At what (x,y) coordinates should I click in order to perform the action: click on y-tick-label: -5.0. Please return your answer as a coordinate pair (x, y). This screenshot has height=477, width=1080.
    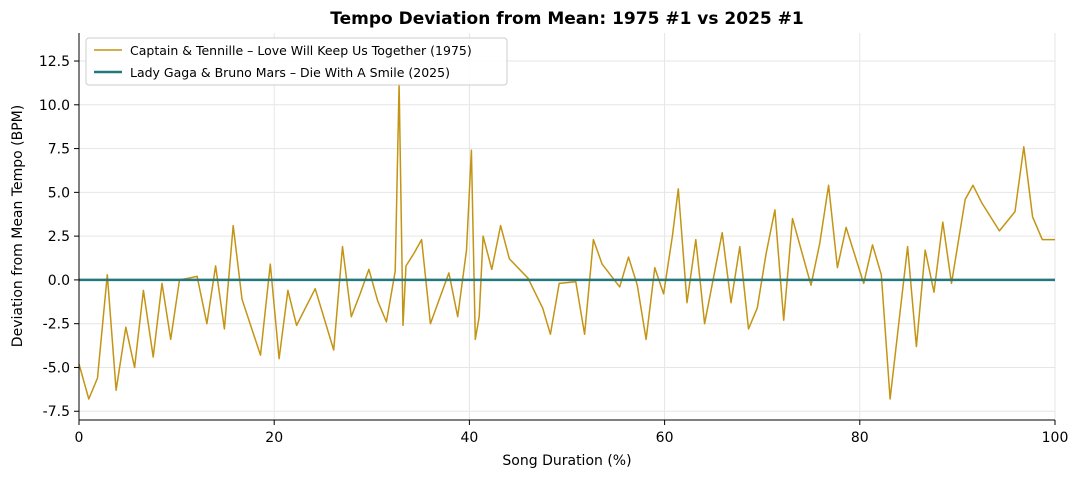
    Looking at the image, I should click on (56, 368).